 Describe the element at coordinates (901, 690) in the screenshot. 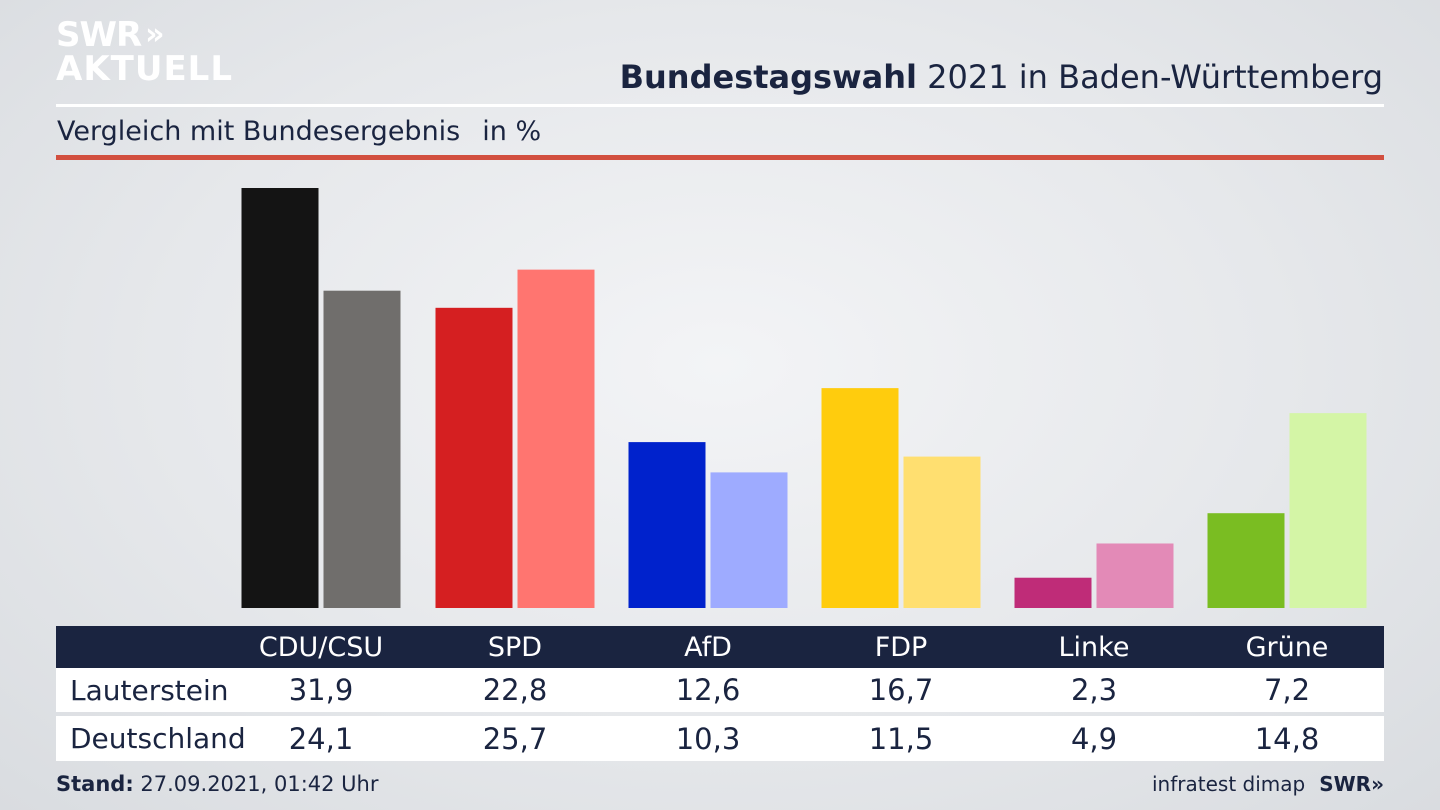

I see `table-cell: 16,7` at that location.